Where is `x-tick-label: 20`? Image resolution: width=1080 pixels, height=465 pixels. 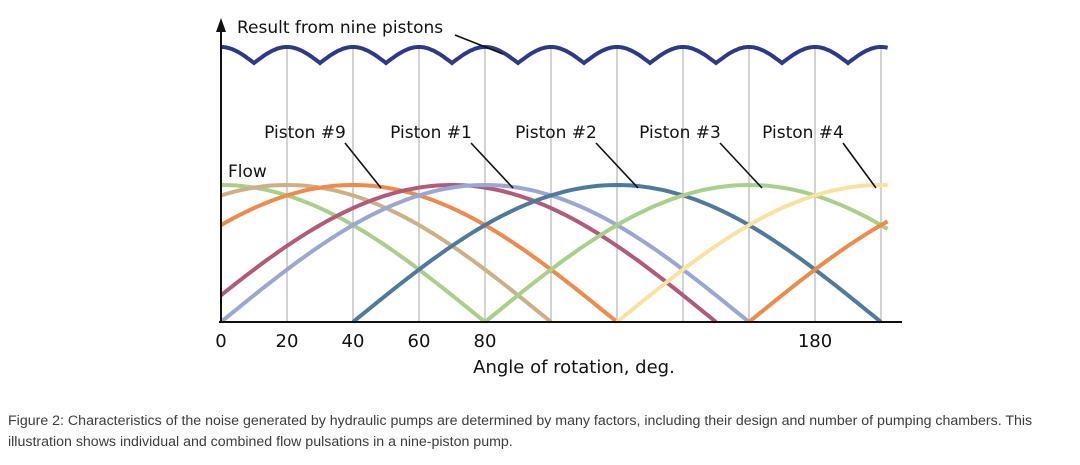 x-tick-label: 20 is located at coordinates (287, 341).